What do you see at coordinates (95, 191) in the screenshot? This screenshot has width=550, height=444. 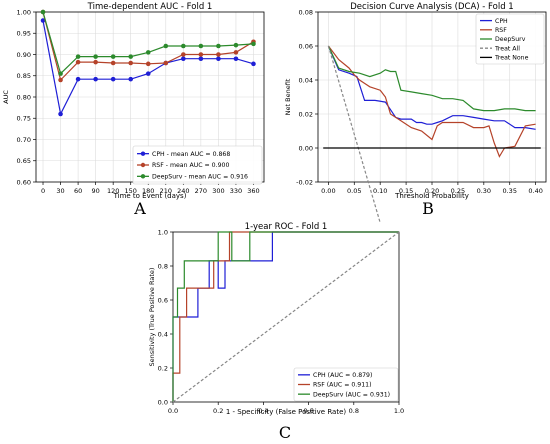 I see `x-tick-label: 90` at bounding box center [95, 191].